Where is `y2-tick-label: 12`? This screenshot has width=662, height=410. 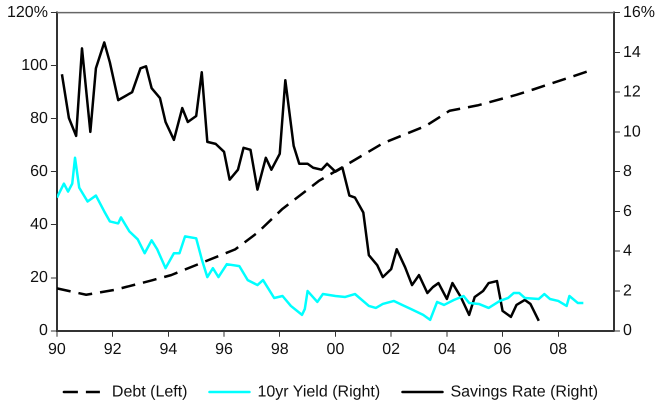
y2-tick-label: 12 is located at coordinates (631, 92).